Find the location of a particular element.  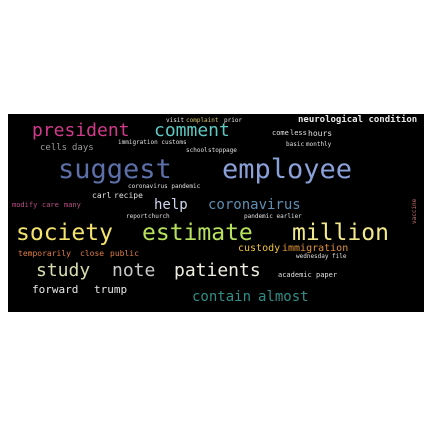

word-help: help is located at coordinates (171, 205).